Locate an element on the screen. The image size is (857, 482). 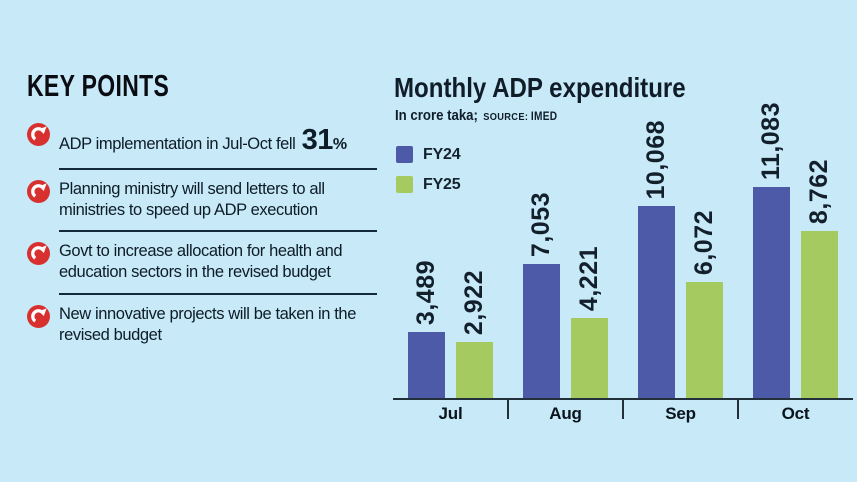
bar-fy25-sep is located at coordinates (704, 340).